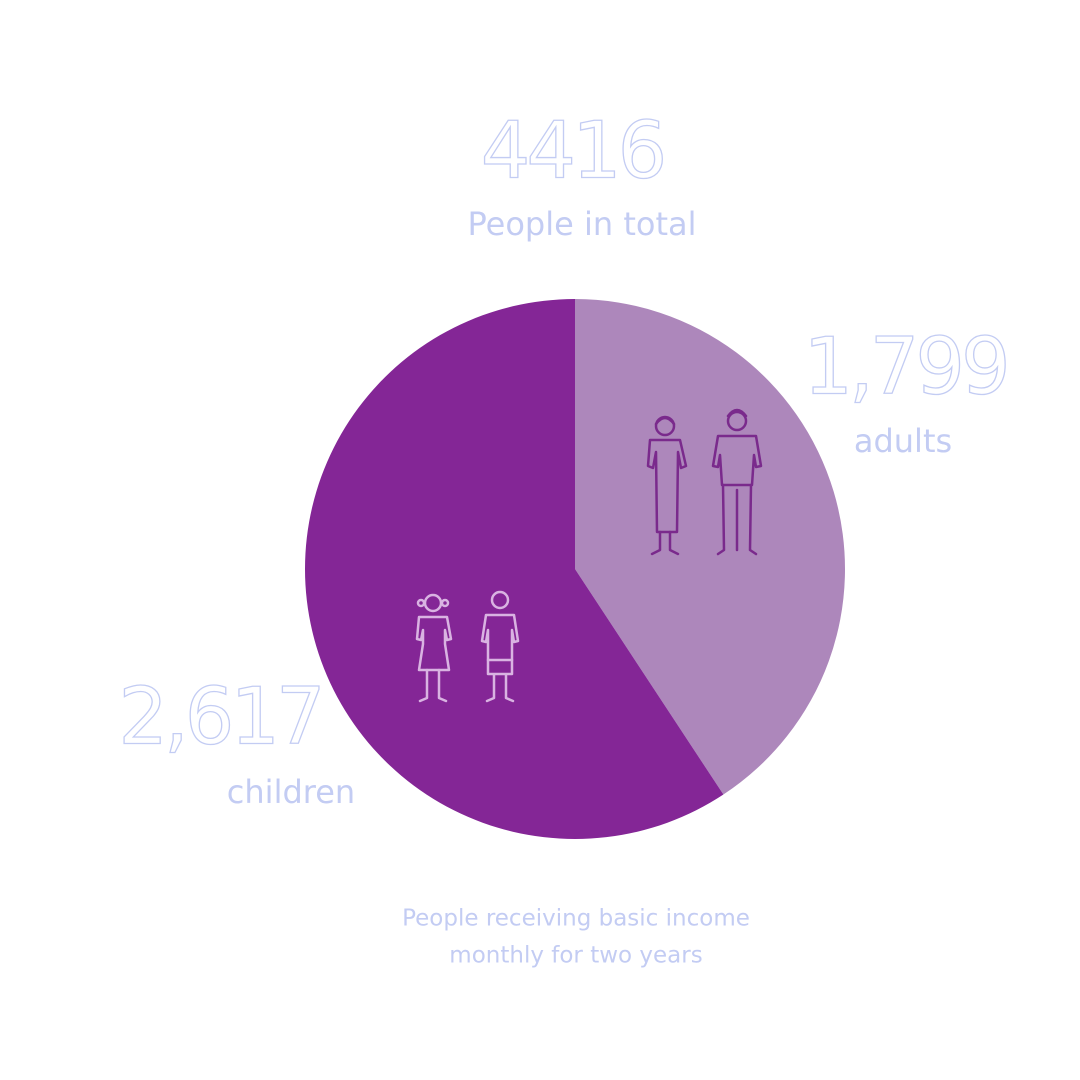 The image size is (1080, 1080). I want to click on slice-label: children, so click(291, 792).